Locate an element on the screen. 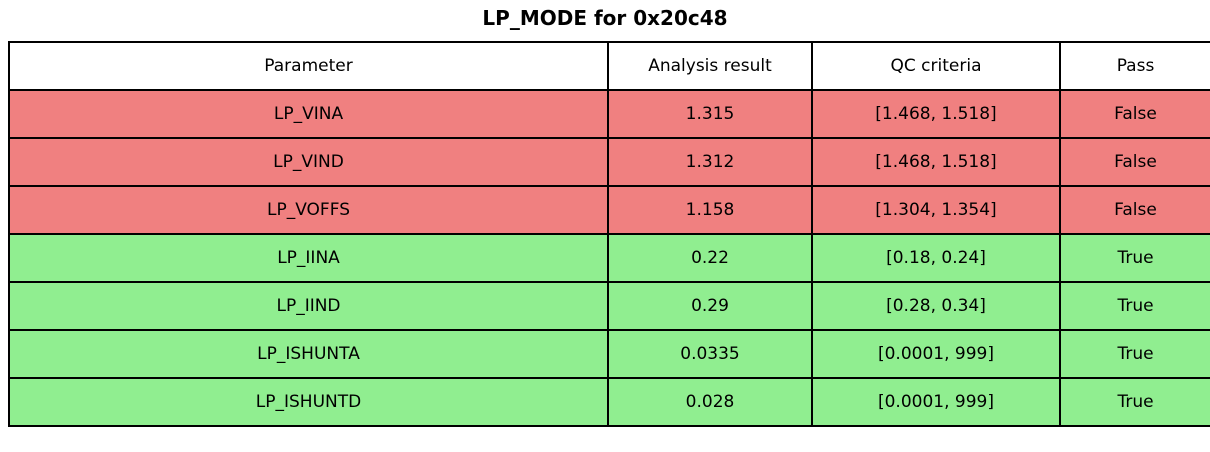 The height and width of the screenshot is (452, 1210). cell-parameter: LP_ISHUNTD is located at coordinates (308, 402).